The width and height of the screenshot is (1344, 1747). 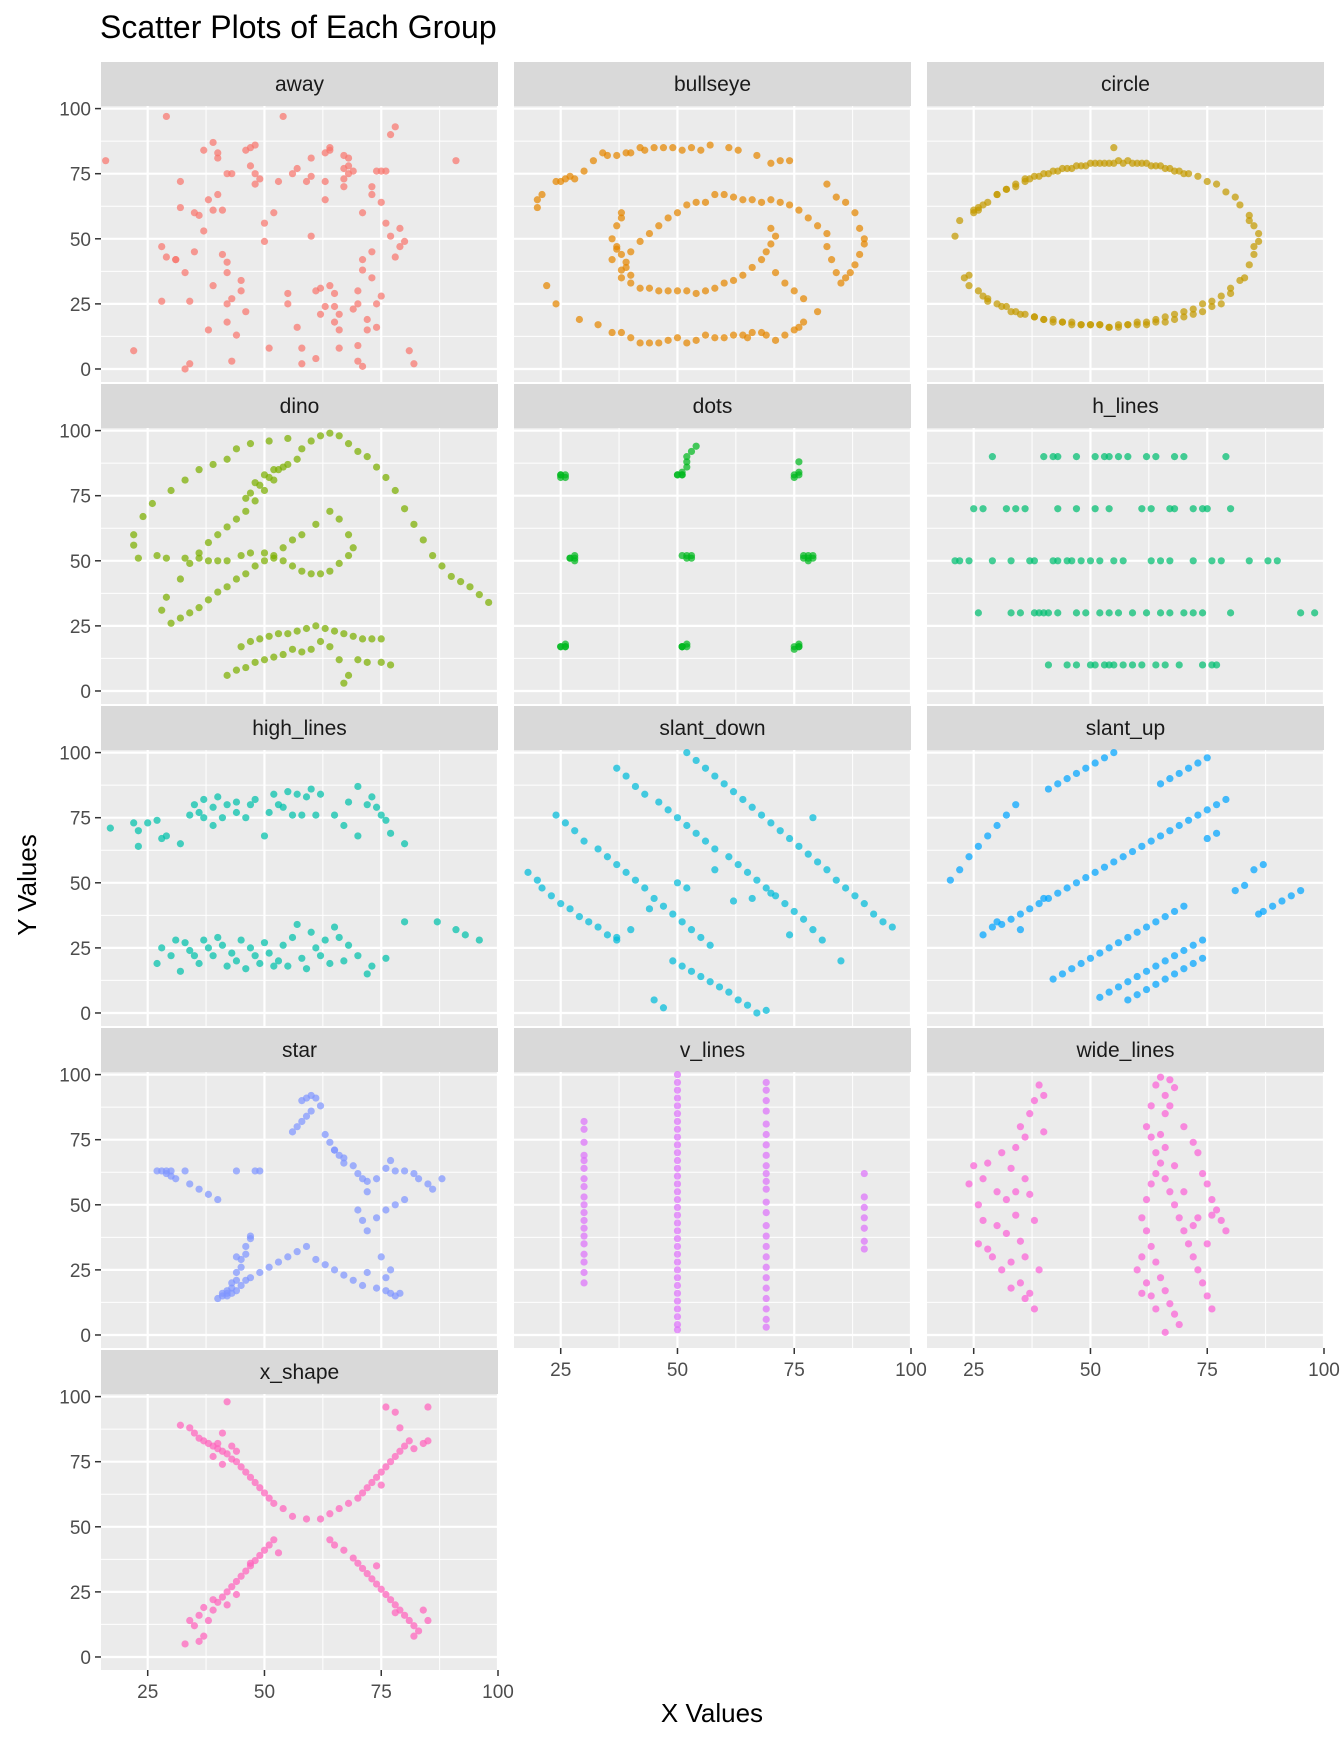 I want to click on y-tick-label: 50, so click(x=80, y=240).